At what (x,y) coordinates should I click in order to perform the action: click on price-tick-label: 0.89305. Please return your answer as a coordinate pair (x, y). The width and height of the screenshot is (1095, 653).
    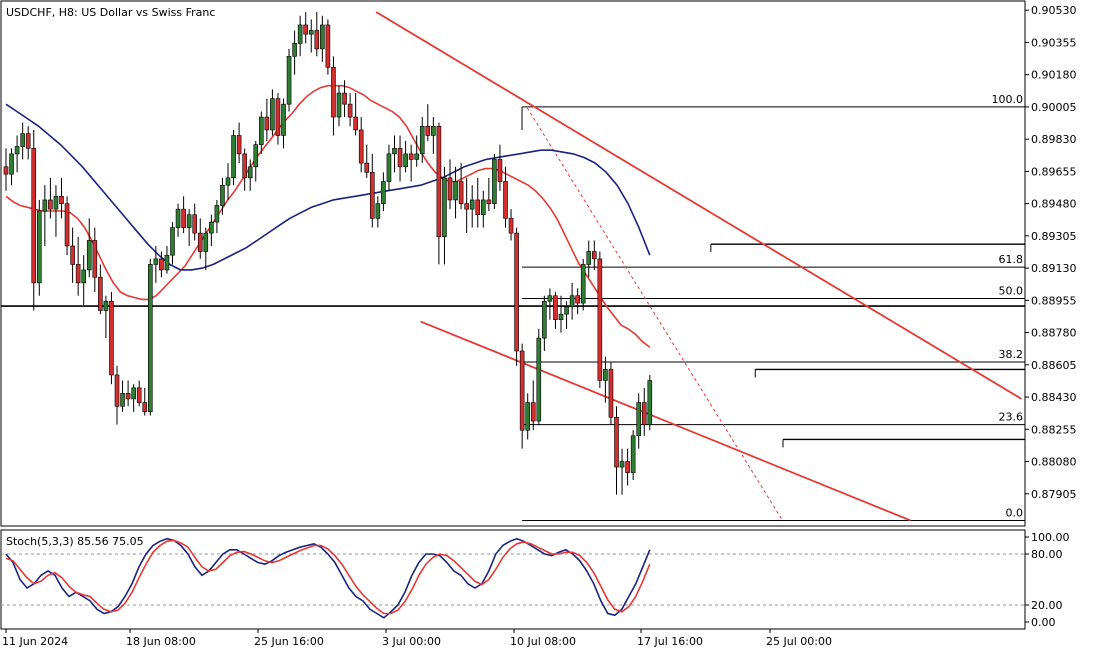
    Looking at the image, I should click on (1054, 236).